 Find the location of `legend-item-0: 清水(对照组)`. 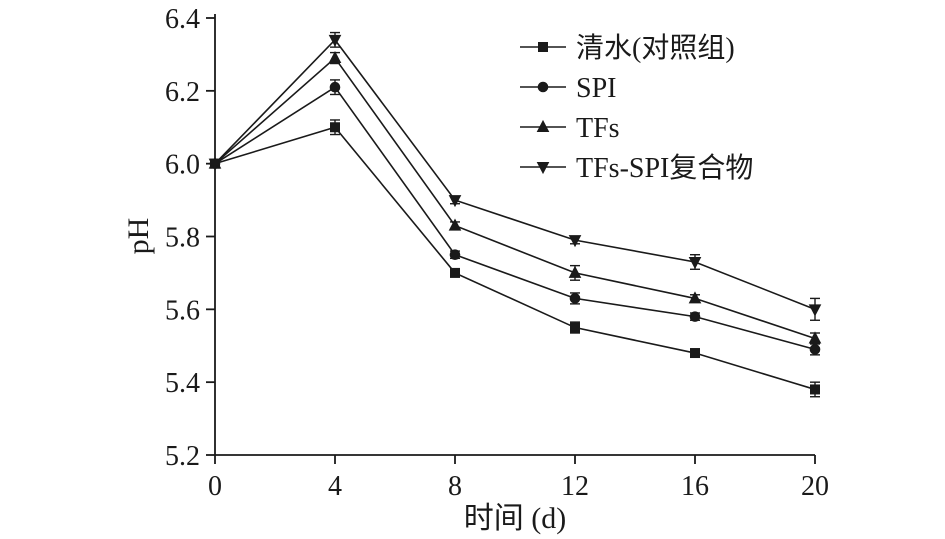

legend-item-0: 清水(对照组) is located at coordinates (627, 48).